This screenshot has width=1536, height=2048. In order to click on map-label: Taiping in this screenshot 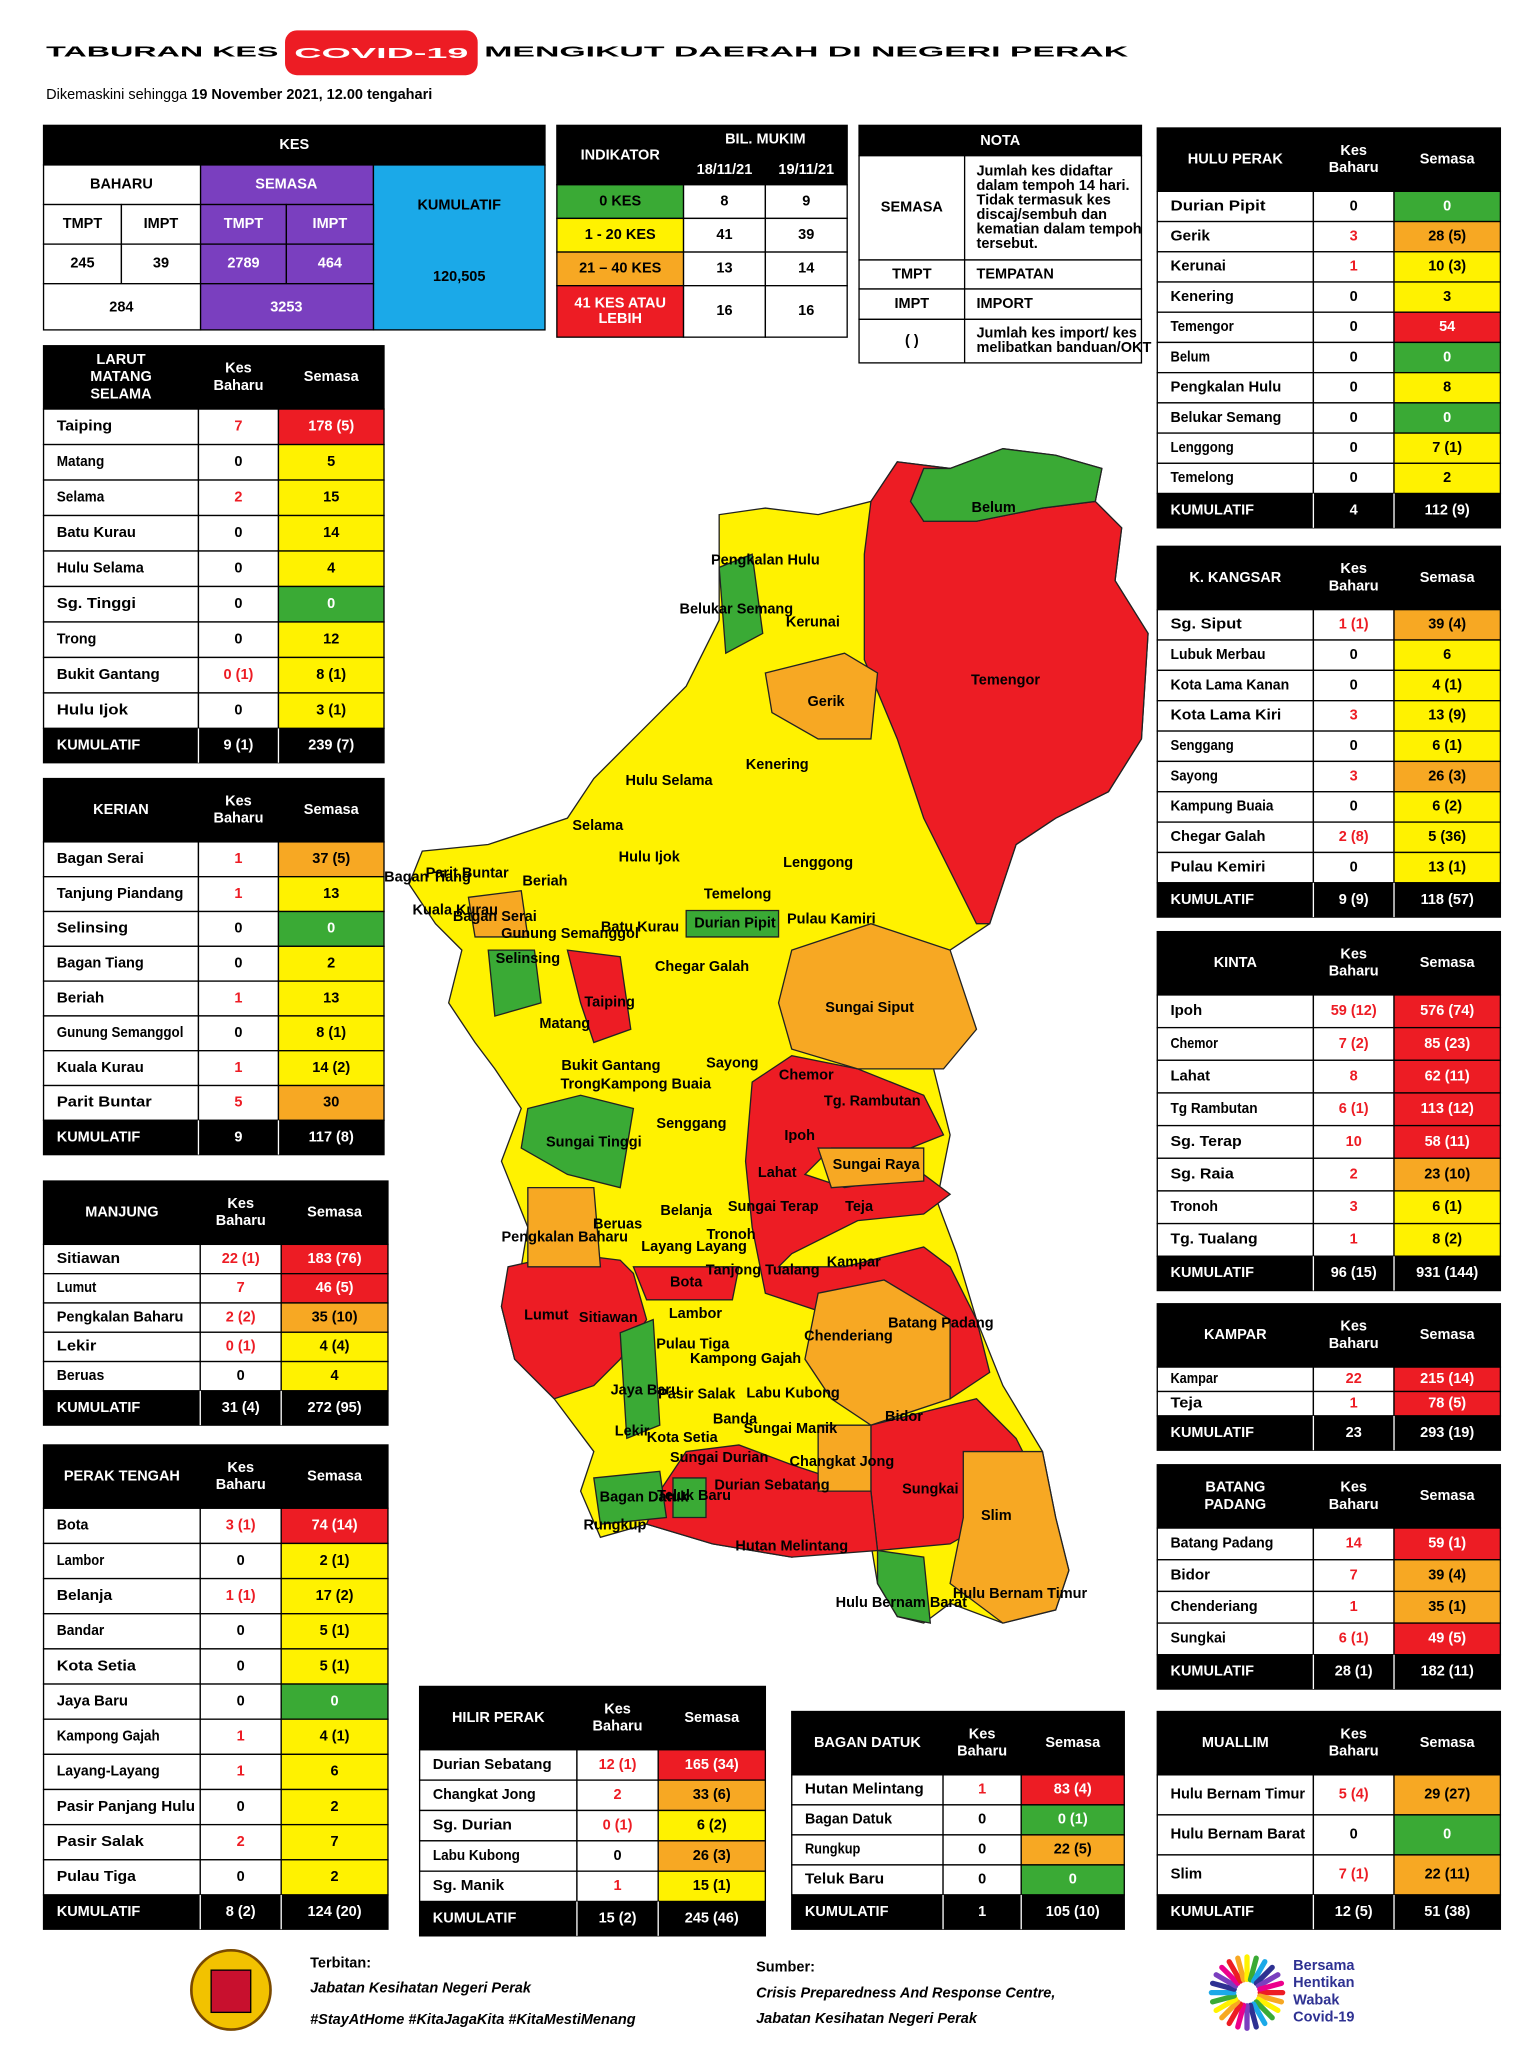, I will do `click(609, 1003)`.